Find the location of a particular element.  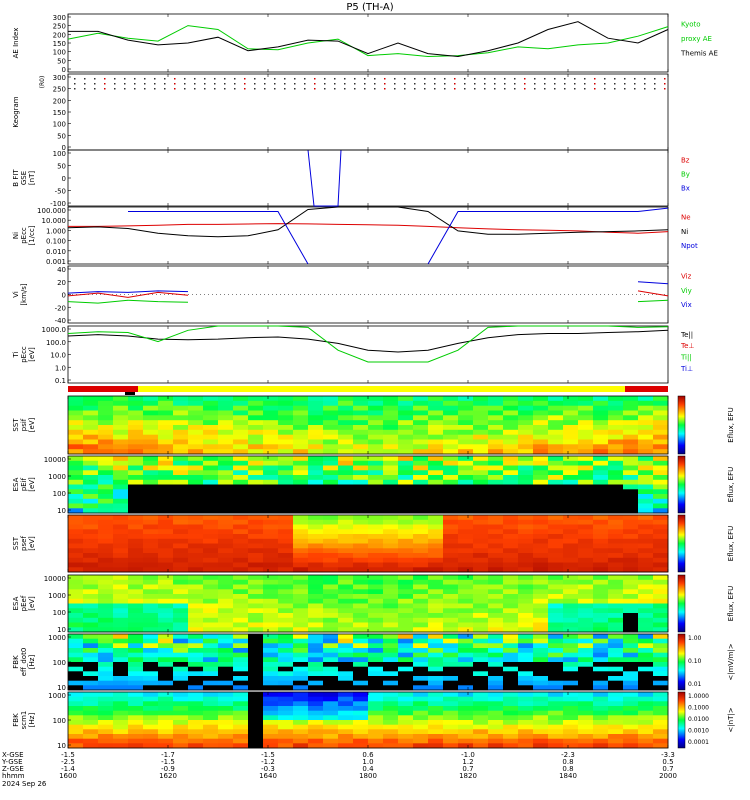

temperature-ytick-label: 100.0 is located at coordinates (56, 343).